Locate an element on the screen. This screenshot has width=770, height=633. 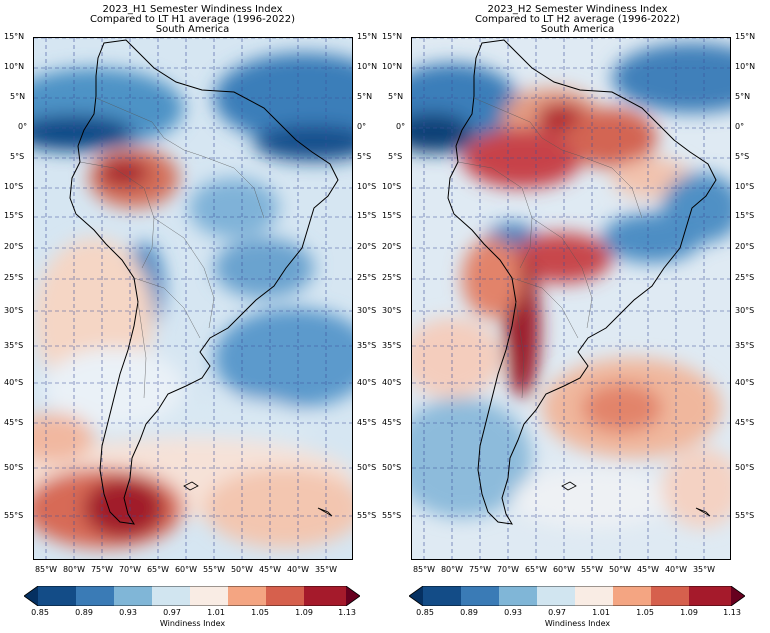
panel-subtitle: Compared to LT H2 average (1996-2022) is located at coordinates (577, 19).